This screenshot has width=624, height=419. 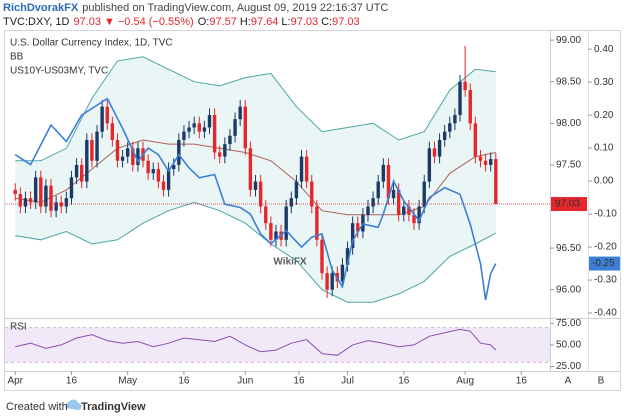 I want to click on c-label: C:, so click(x=326, y=22).